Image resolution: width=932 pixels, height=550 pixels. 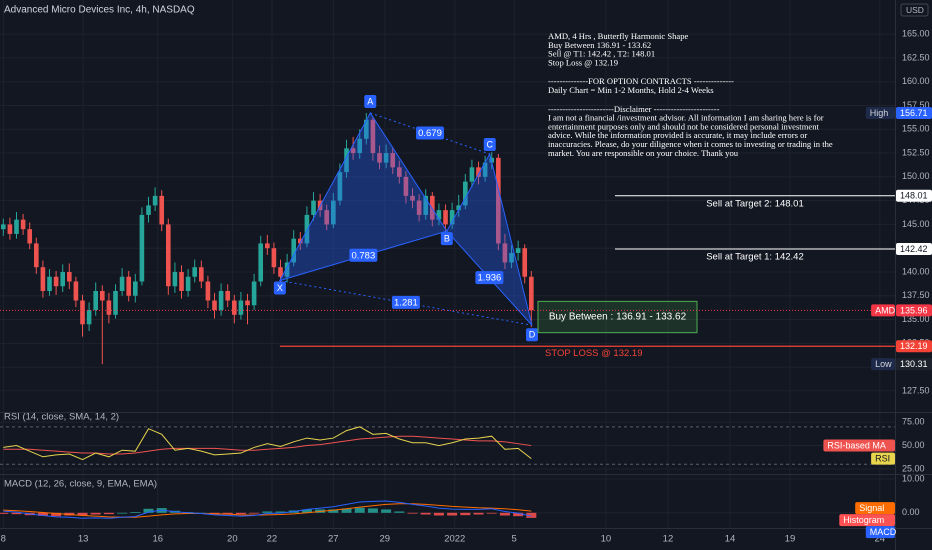 I want to click on legend-label: Signal, so click(x=871, y=508).